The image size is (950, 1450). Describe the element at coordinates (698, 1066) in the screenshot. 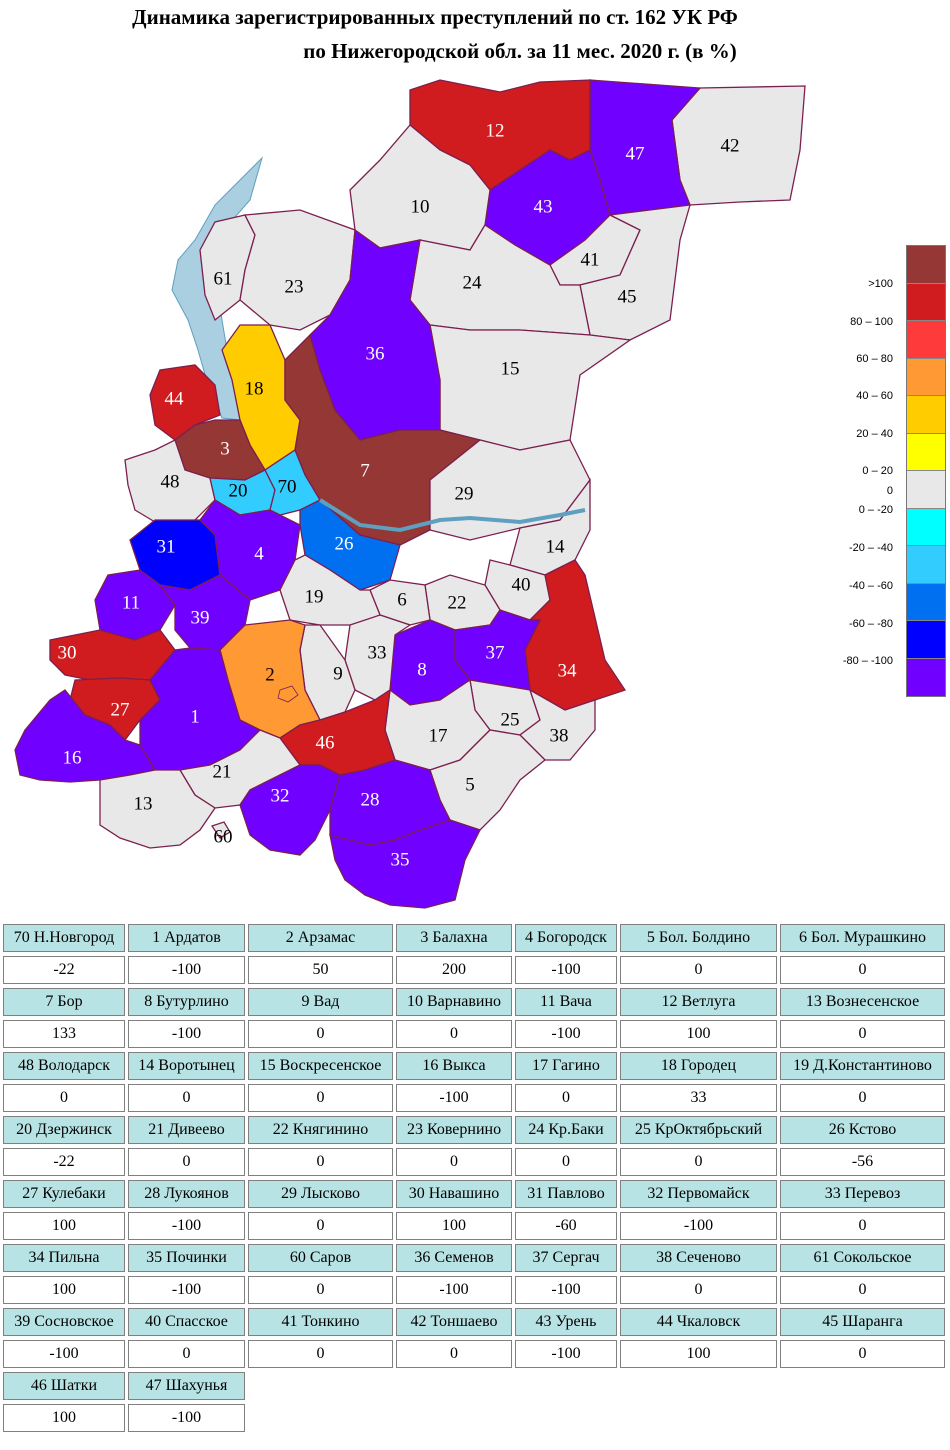

I see `table-header-cell: 18 Городец` at that location.